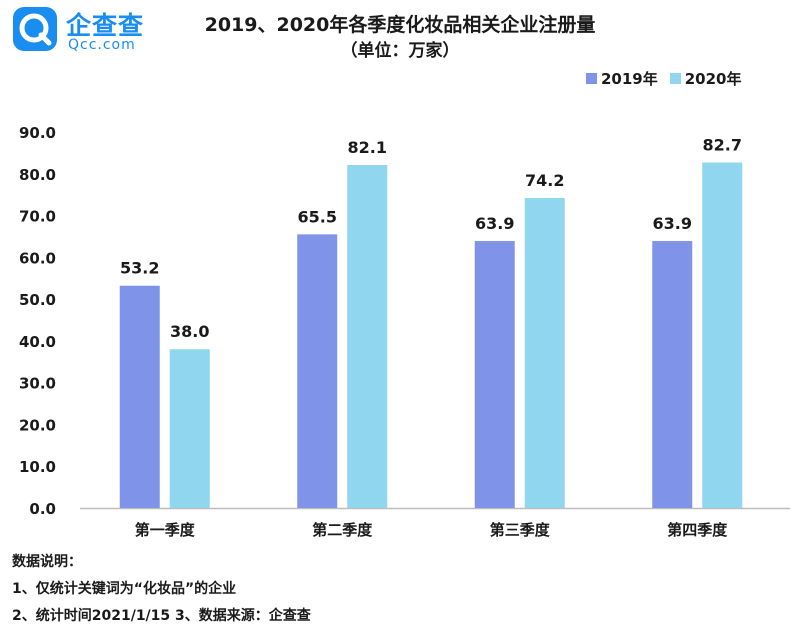 The width and height of the screenshot is (800, 631). I want to click on y-tick-label: 40.0, so click(37, 342).